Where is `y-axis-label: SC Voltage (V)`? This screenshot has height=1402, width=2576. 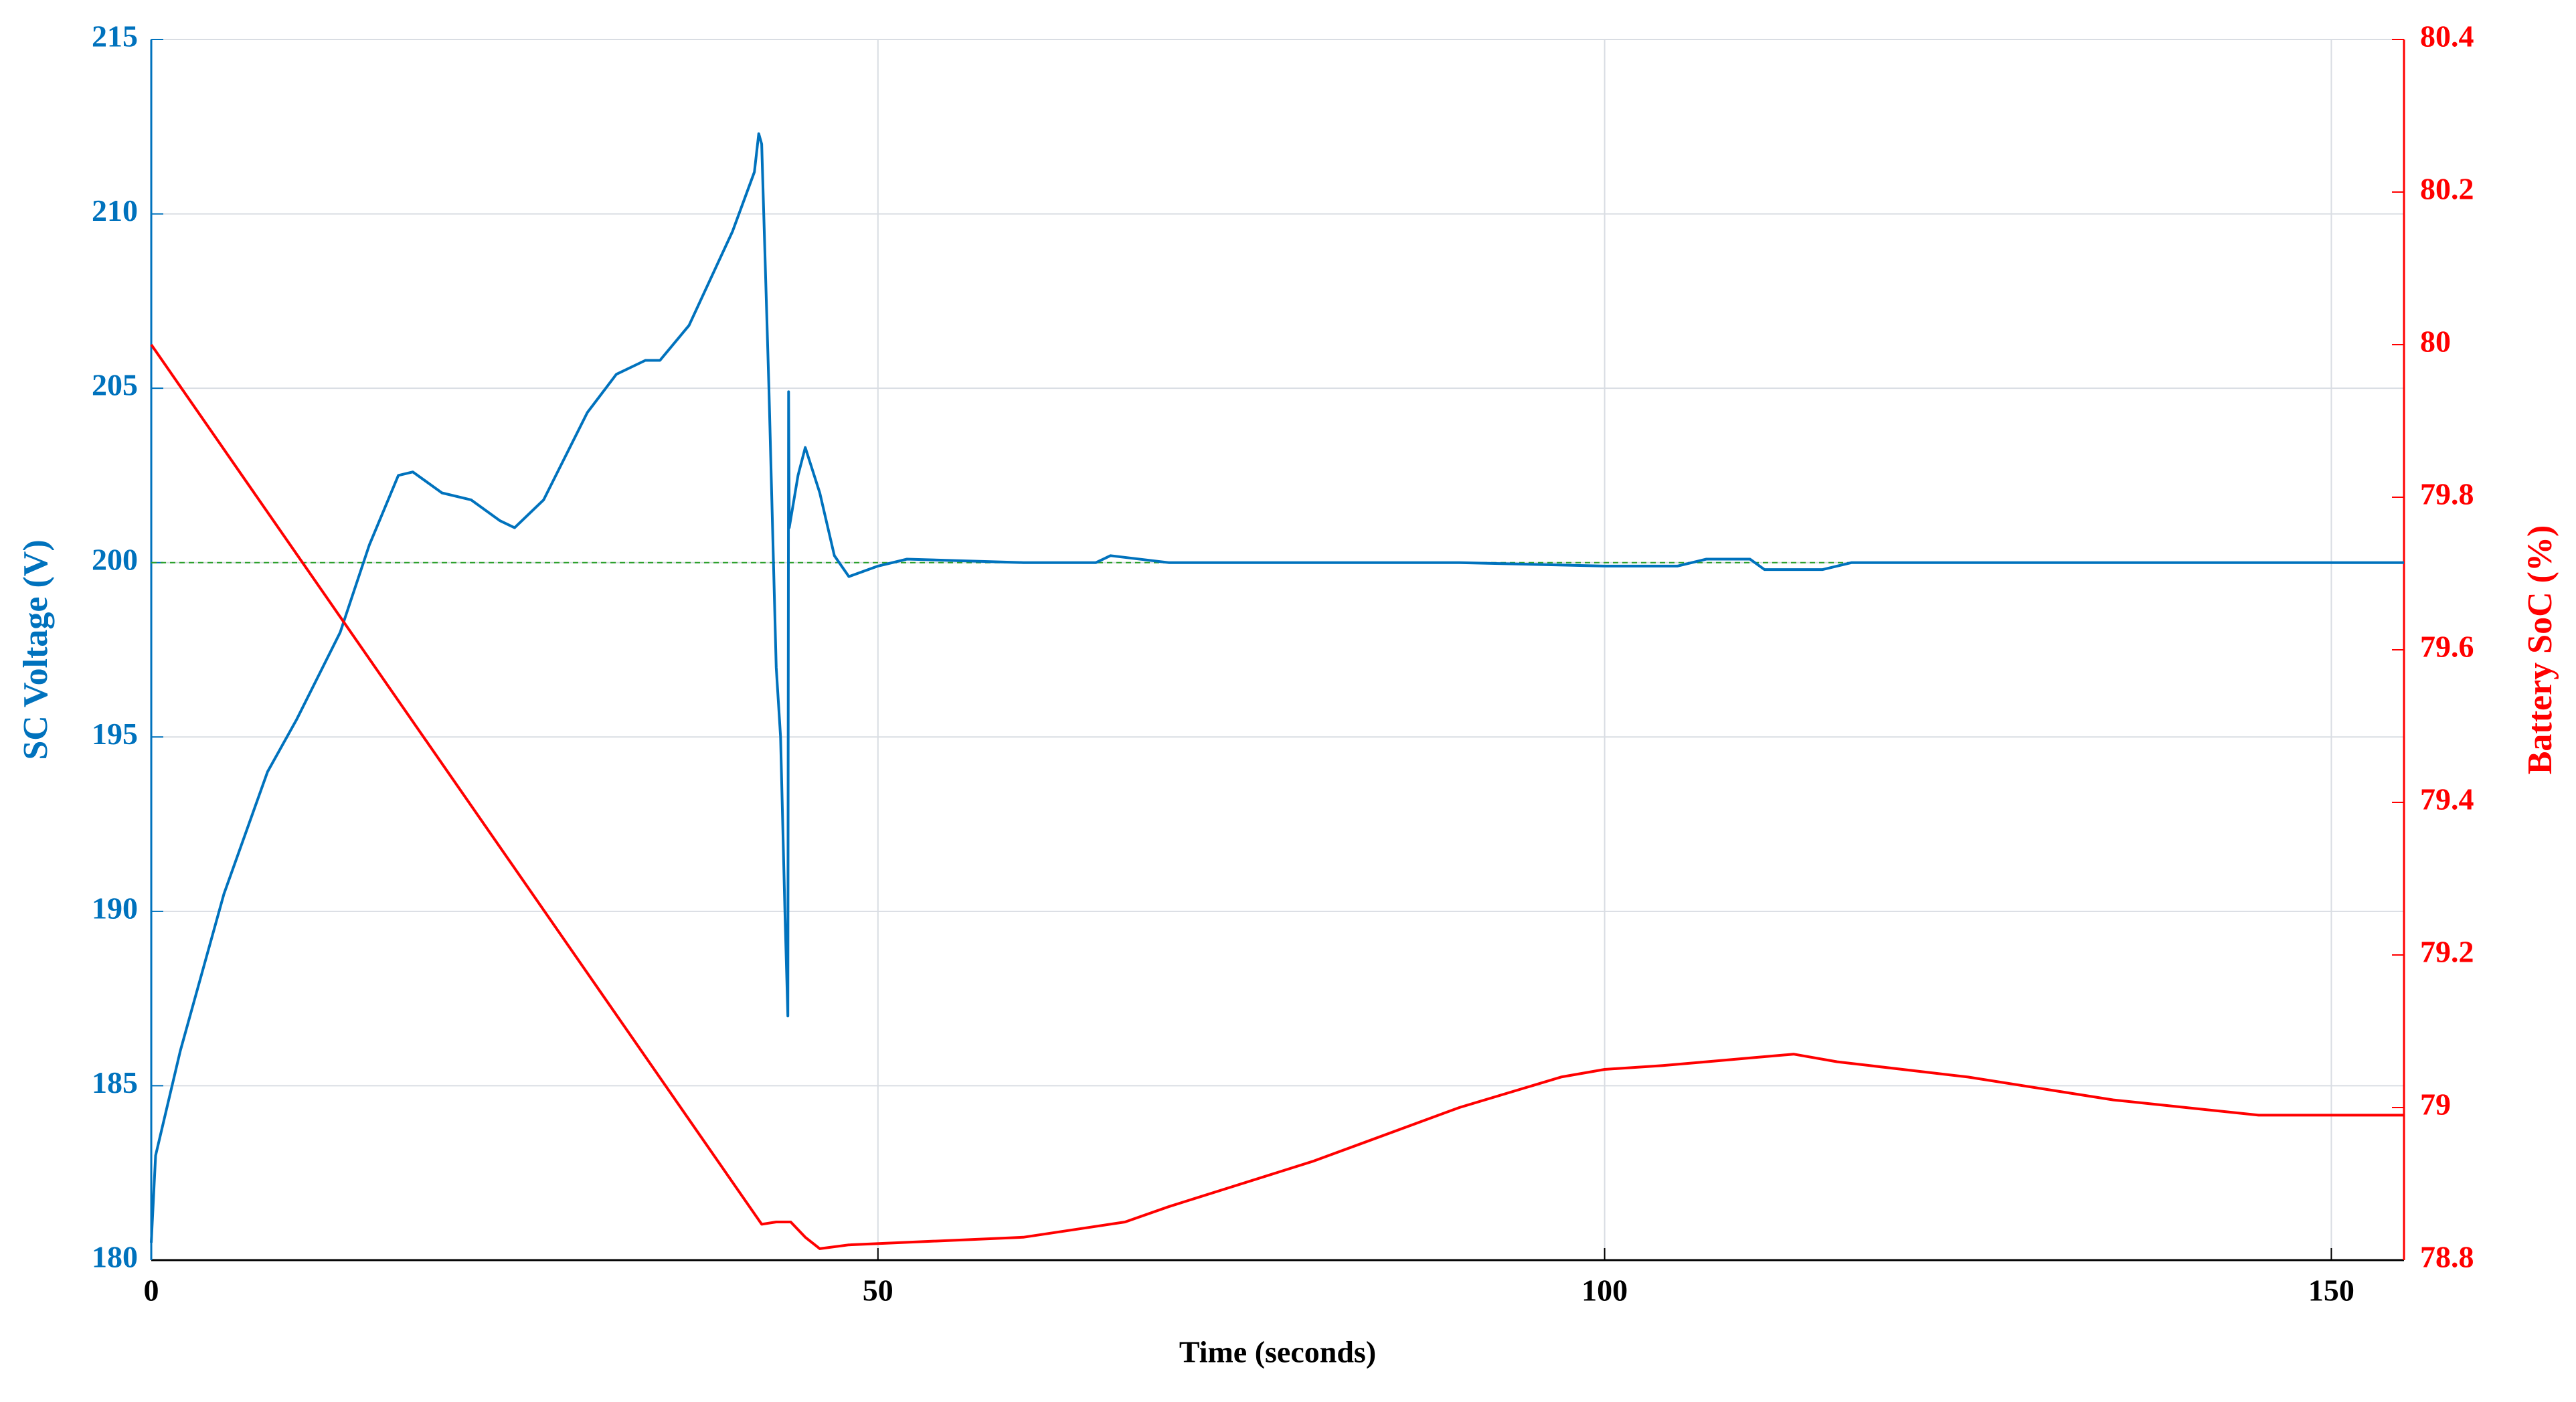 y-axis-label: SC Voltage (V) is located at coordinates (36, 649).